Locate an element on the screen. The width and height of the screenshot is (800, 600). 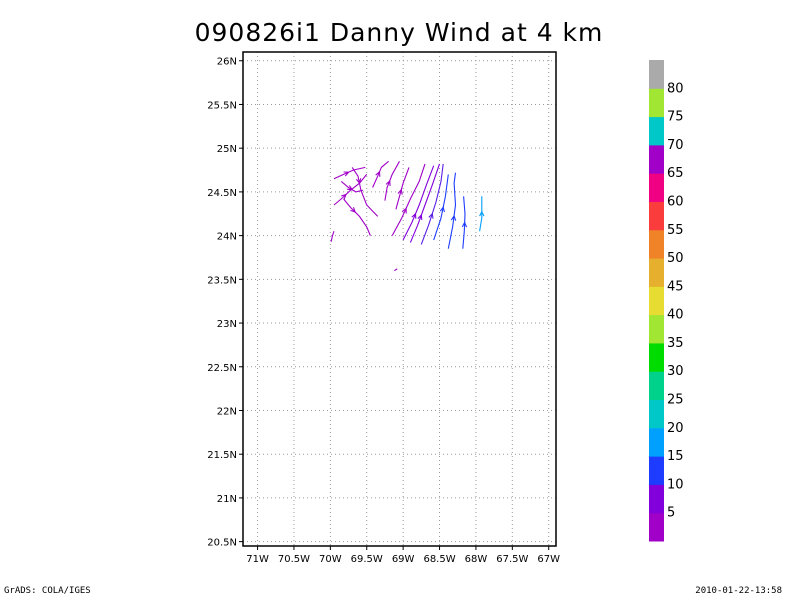
colorbar-label: 60 is located at coordinates (675, 201).